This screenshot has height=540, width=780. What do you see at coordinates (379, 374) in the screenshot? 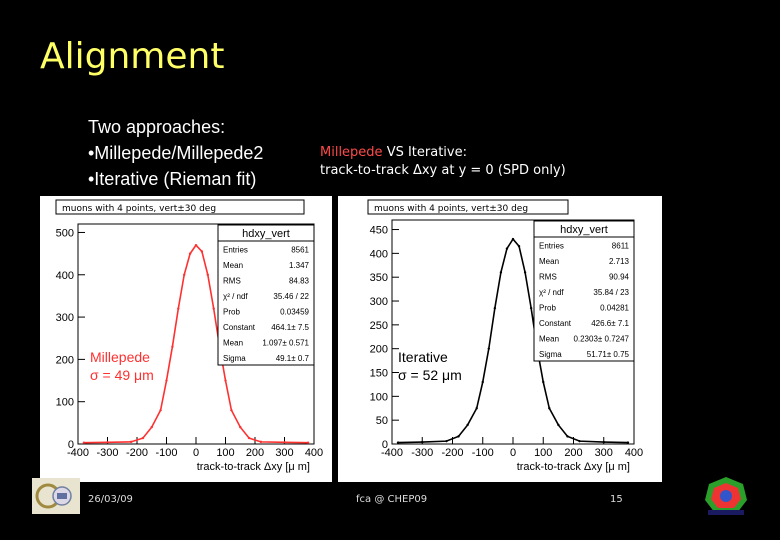
I see `y-tick-label: 150` at bounding box center [379, 374].